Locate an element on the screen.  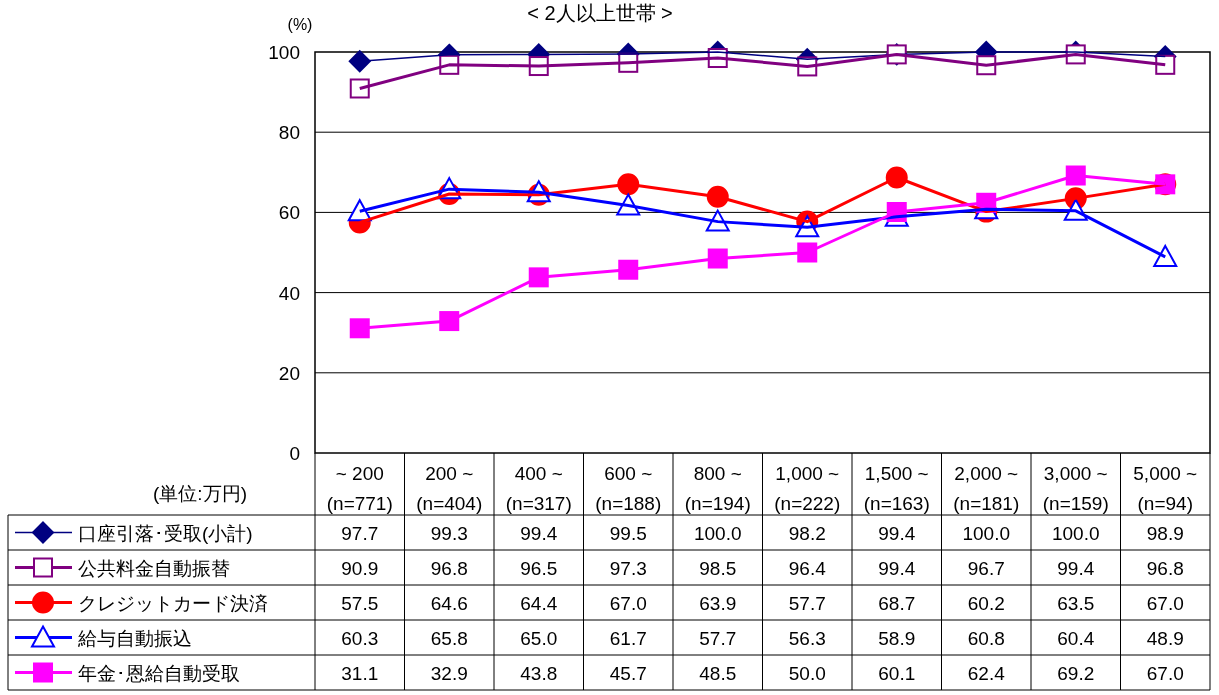
y-tick-label: 0 is located at coordinates (294, 453).